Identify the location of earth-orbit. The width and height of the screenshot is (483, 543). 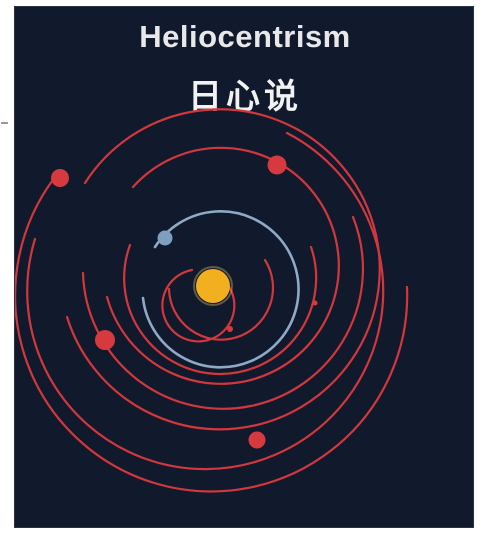
(220, 289).